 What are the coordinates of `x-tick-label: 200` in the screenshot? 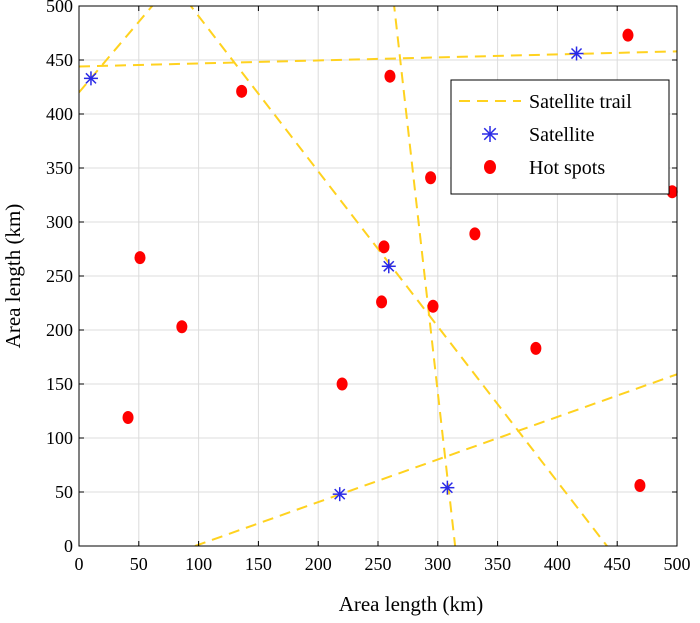 It's located at (318, 564).